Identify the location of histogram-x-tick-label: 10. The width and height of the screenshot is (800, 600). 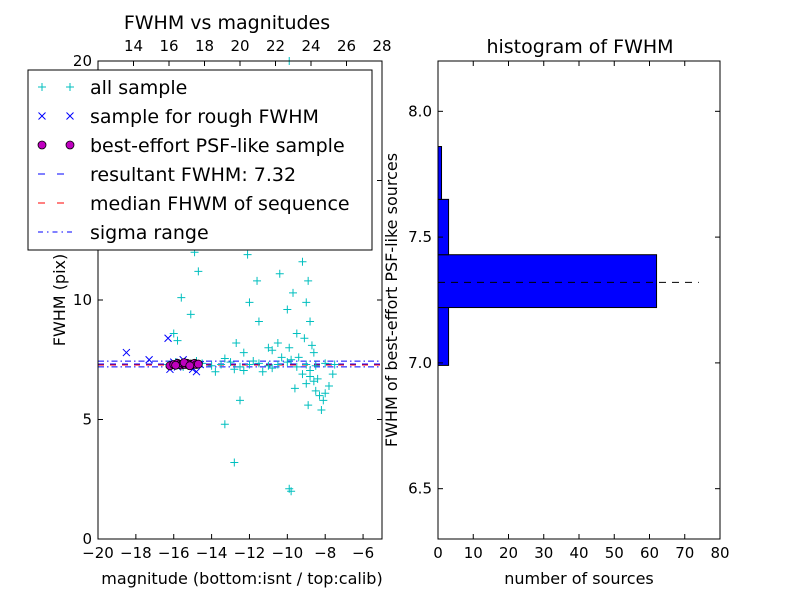
(473, 553).